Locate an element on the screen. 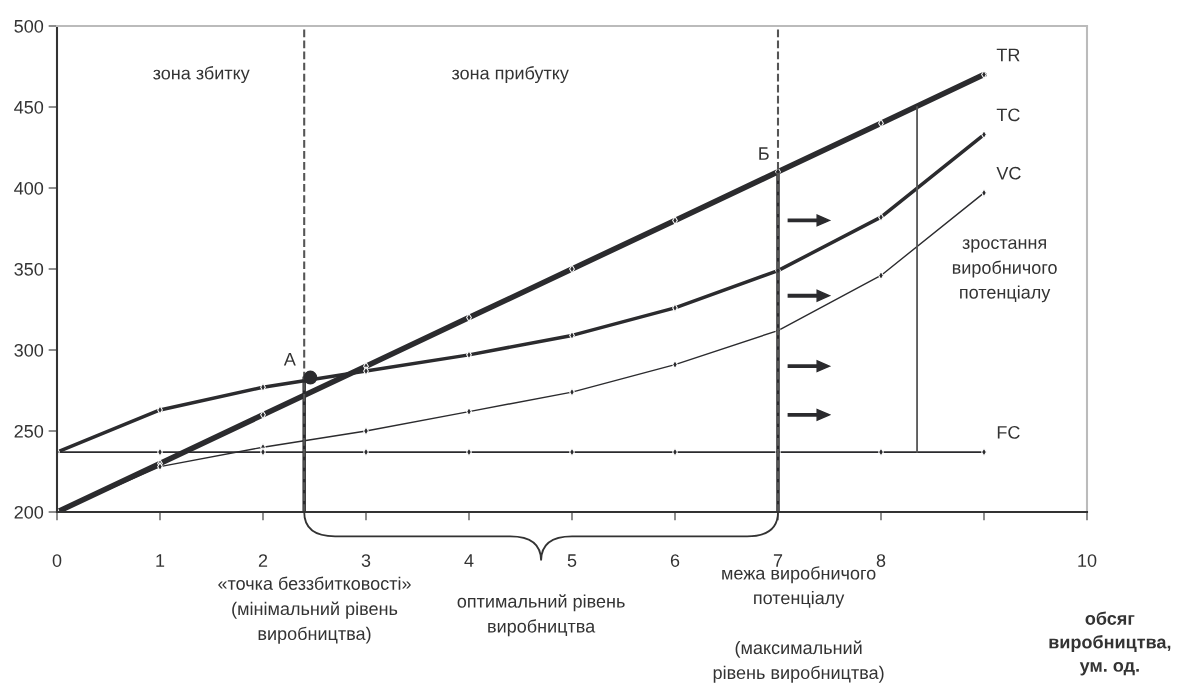 The width and height of the screenshot is (1187, 699). text: межа виробничого потенціалу (максимальний рівень виробництва) is located at coordinates (798, 624).